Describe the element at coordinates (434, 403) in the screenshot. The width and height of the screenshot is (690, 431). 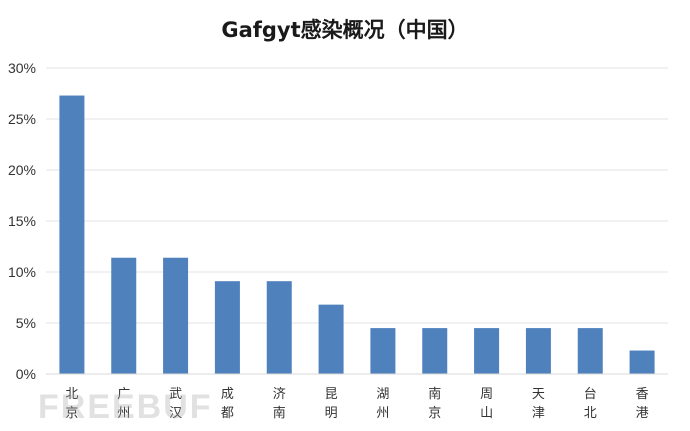
I see `x-category-label: 南京` at that location.